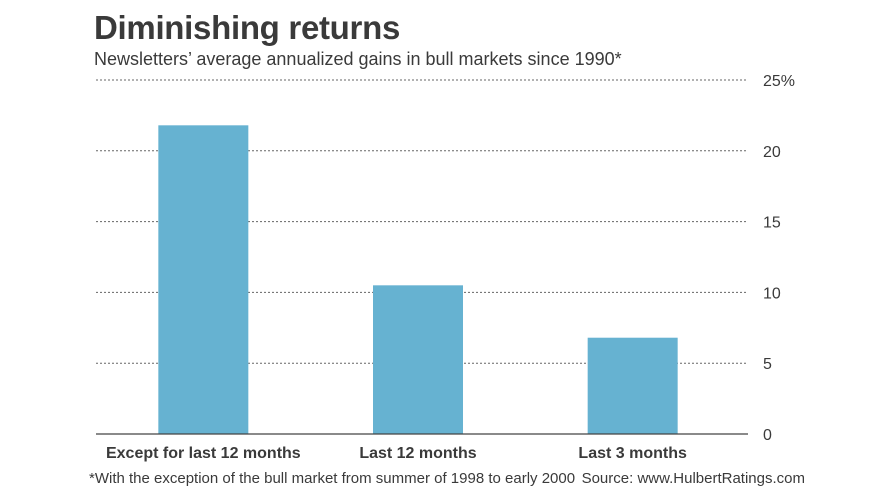  What do you see at coordinates (767, 364) in the screenshot?
I see `y-tick-label: 5` at bounding box center [767, 364].